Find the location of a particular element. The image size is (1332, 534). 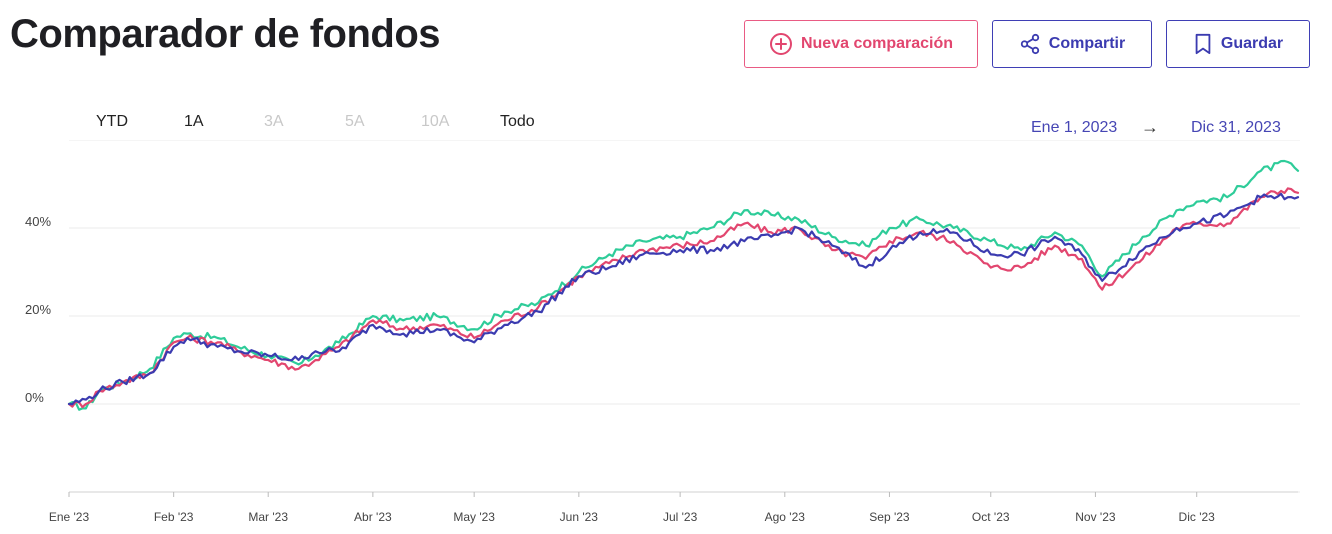

share-button: Compartir is located at coordinates (1072, 44).